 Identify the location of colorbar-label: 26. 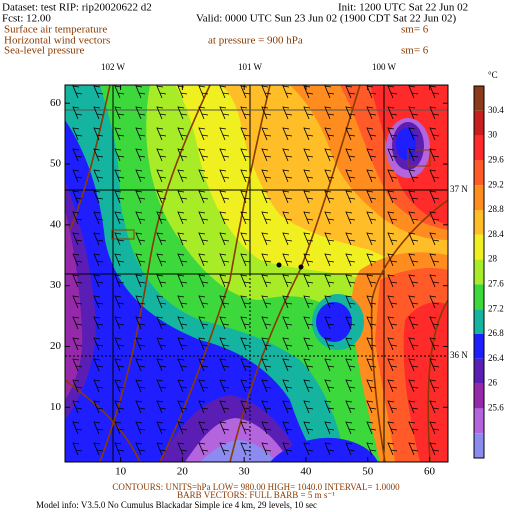
(493, 383).